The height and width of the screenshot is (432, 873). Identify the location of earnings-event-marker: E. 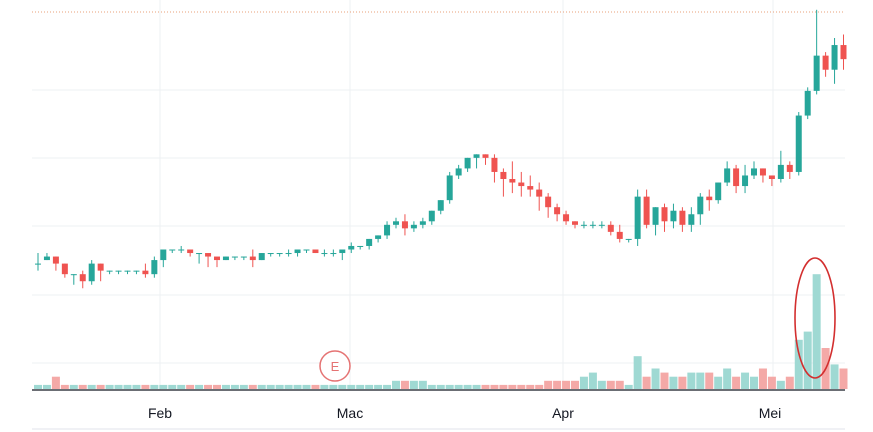
(335, 366).